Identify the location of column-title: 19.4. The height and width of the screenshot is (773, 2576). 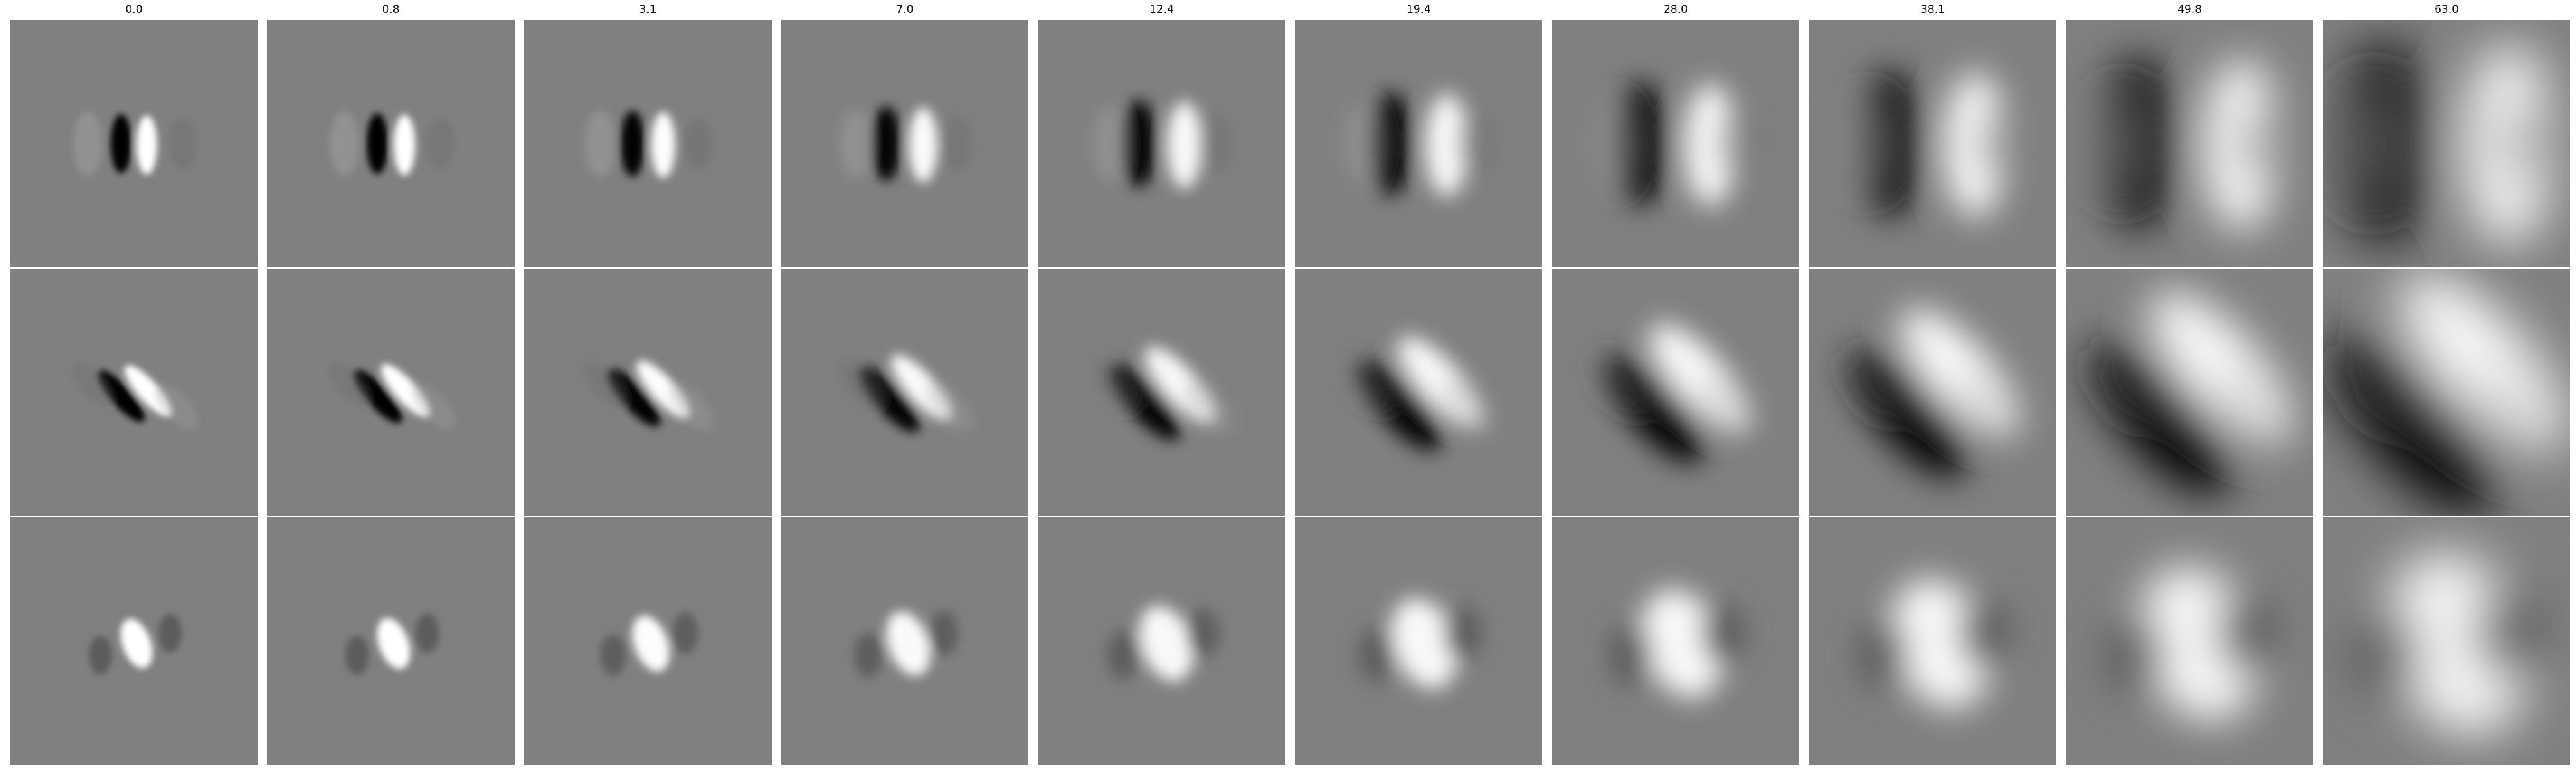
(1418, 9).